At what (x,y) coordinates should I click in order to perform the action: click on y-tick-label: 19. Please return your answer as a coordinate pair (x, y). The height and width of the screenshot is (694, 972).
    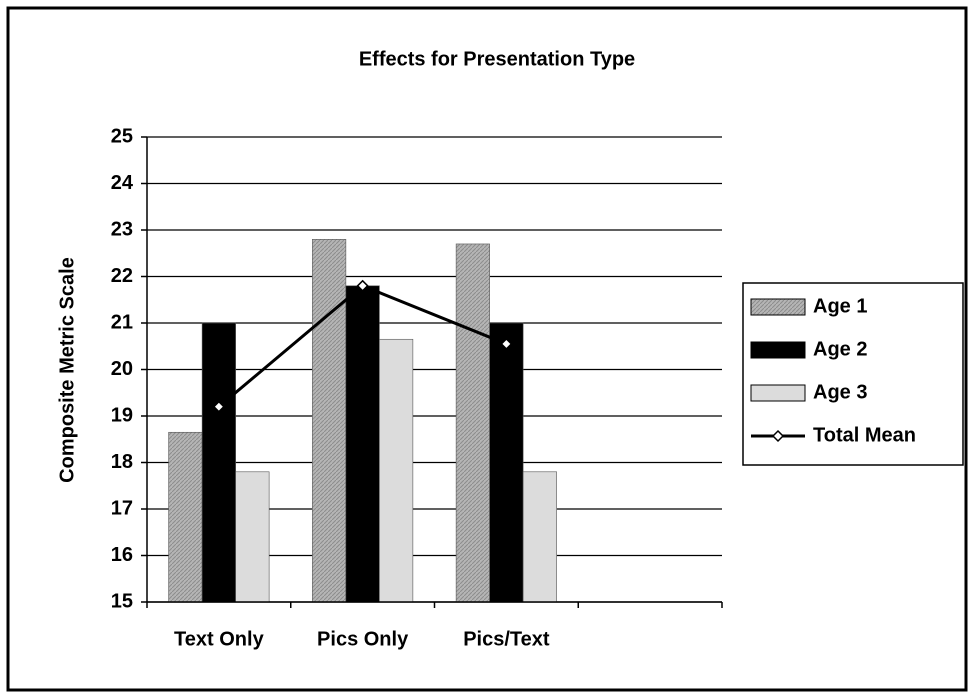
    Looking at the image, I should click on (122, 415).